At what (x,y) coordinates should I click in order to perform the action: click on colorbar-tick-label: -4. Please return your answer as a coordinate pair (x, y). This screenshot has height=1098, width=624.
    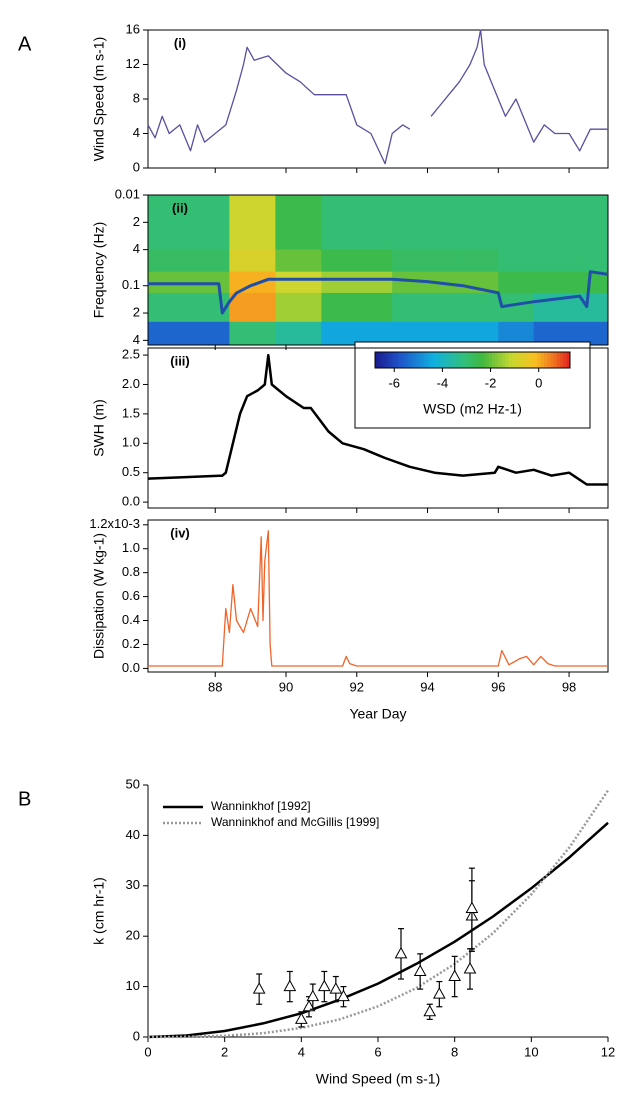
    Looking at the image, I should click on (443, 382).